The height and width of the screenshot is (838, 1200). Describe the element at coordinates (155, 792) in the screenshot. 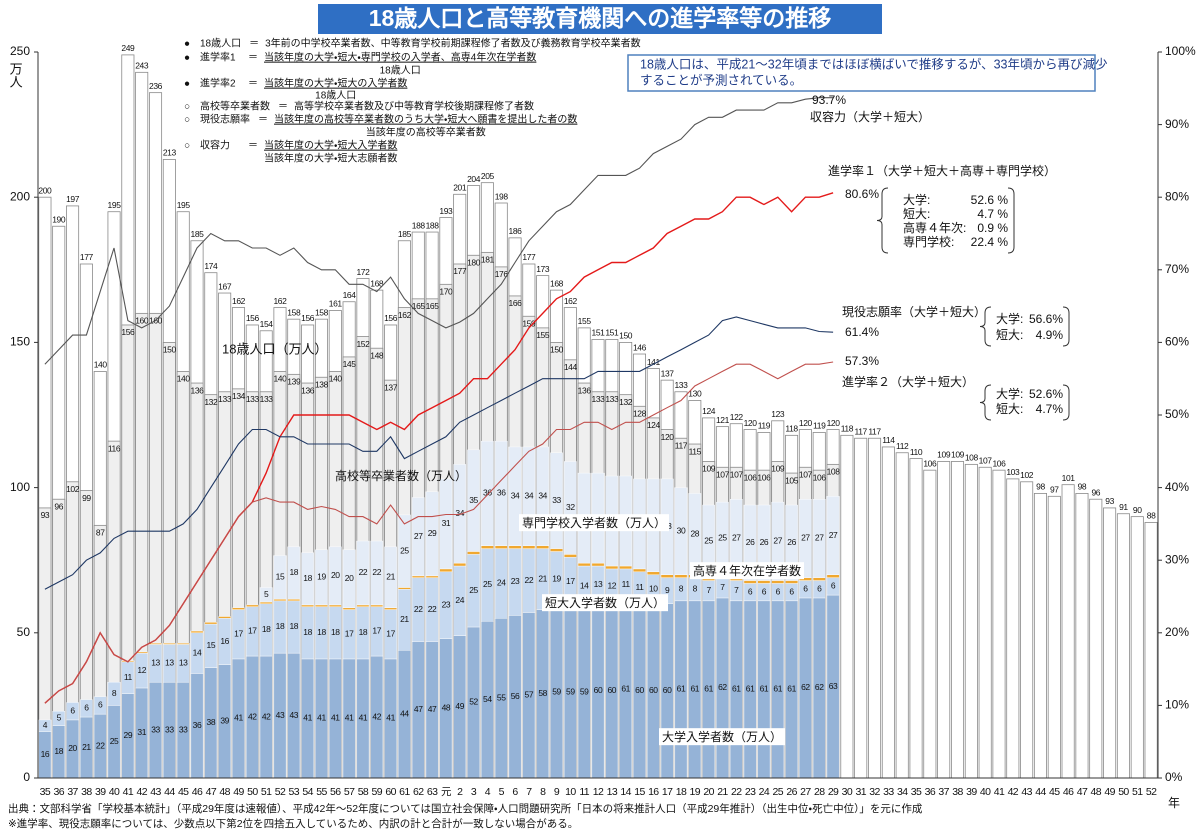

I see `x-tick-label: 43` at that location.